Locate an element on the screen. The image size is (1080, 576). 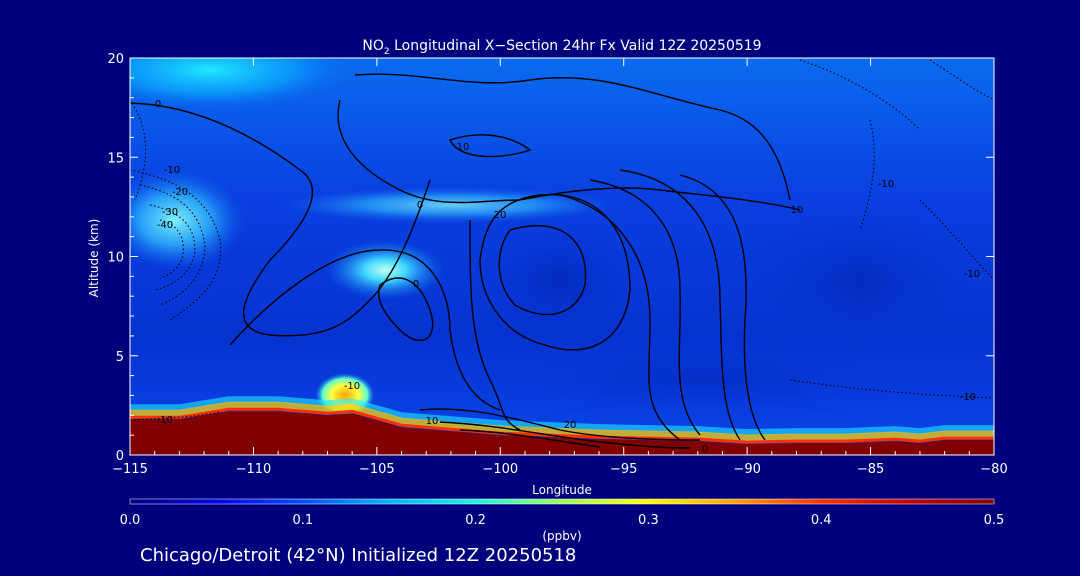
colorbar-tick-label: 0.2 is located at coordinates (475, 520).